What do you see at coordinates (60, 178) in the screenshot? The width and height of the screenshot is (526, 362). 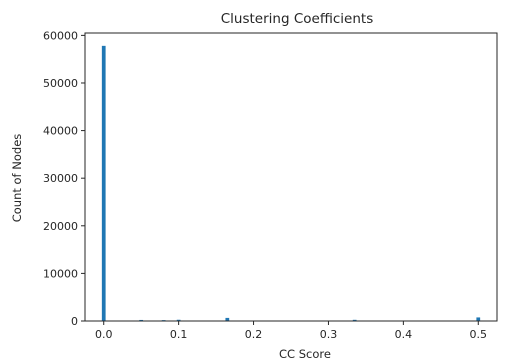 I see `y-tick-label-3: 30000` at bounding box center [60, 178].